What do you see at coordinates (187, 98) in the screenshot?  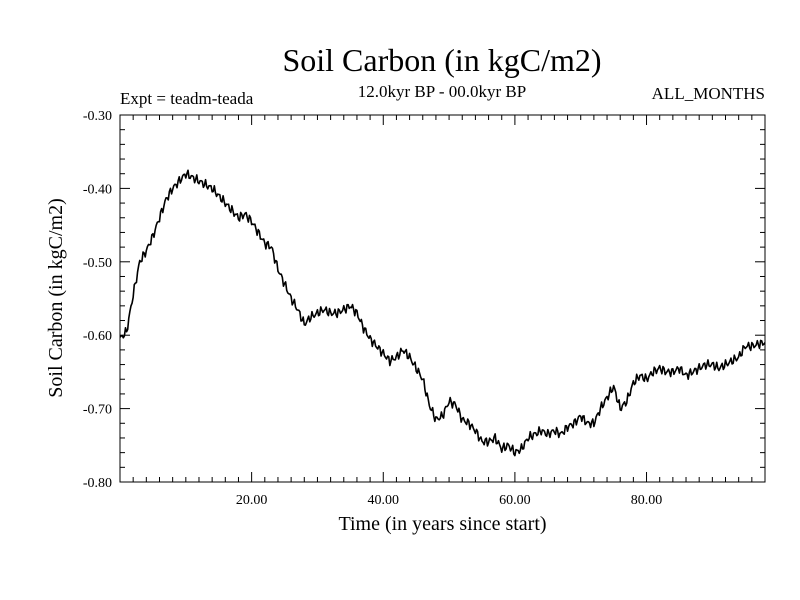 I see `experiment-label: Expt = teadm-teada` at bounding box center [187, 98].